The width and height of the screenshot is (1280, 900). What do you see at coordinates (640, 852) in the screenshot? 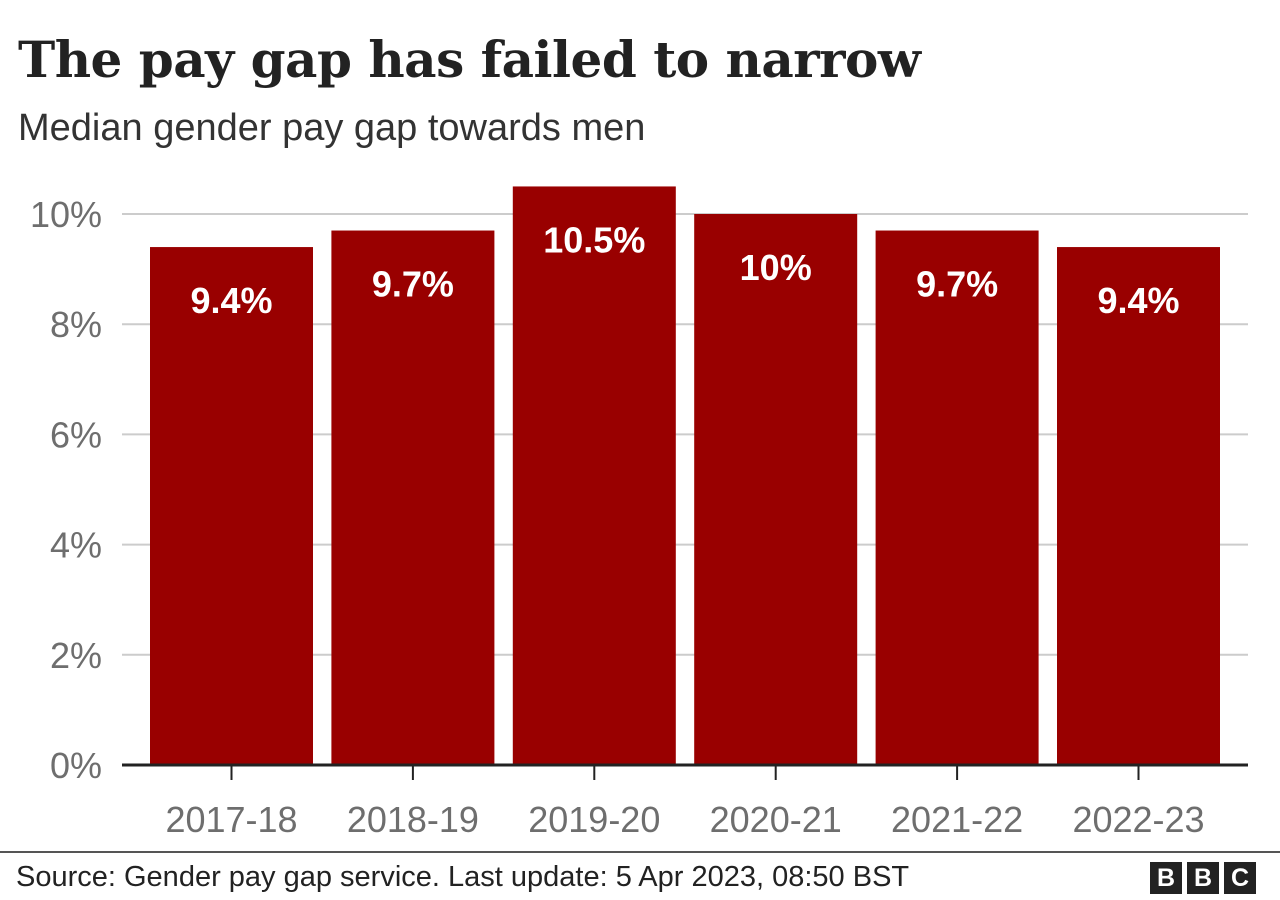
I see `footer-divider` at bounding box center [640, 852].